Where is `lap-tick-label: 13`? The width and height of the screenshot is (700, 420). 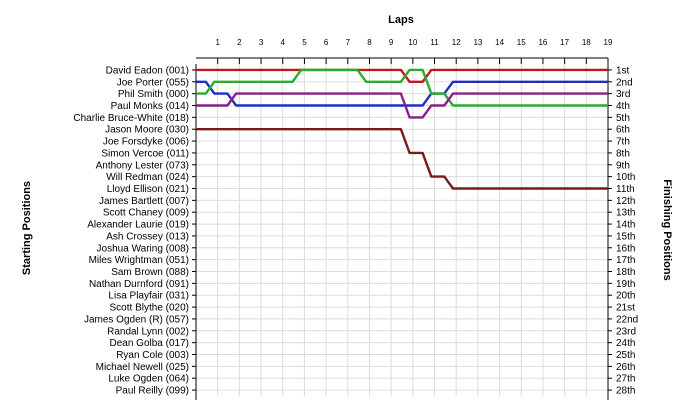
lap-tick-label: 13 is located at coordinates (477, 42).